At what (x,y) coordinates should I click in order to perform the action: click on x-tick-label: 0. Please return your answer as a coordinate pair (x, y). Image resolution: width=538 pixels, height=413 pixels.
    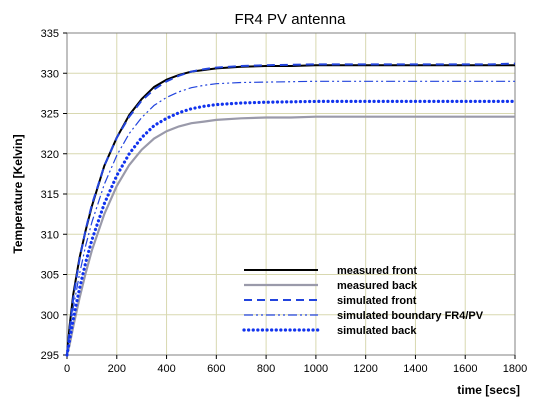
    Looking at the image, I should click on (67, 369).